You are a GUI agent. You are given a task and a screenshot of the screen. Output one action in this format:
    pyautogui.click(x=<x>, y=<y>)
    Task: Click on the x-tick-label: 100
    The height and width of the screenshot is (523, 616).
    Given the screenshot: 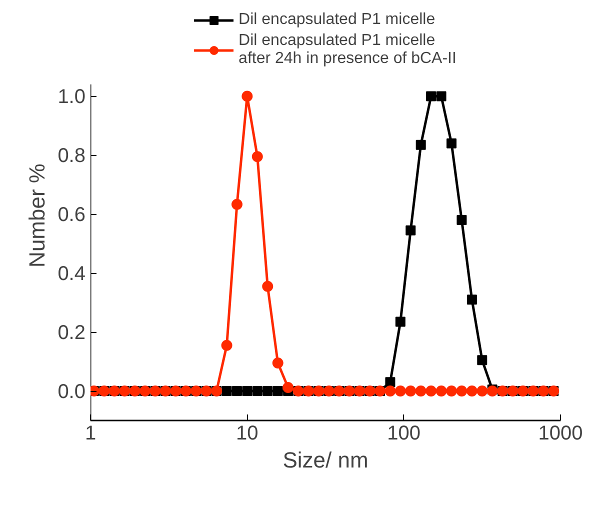 What is the action you would take?
    pyautogui.click(x=404, y=433)
    